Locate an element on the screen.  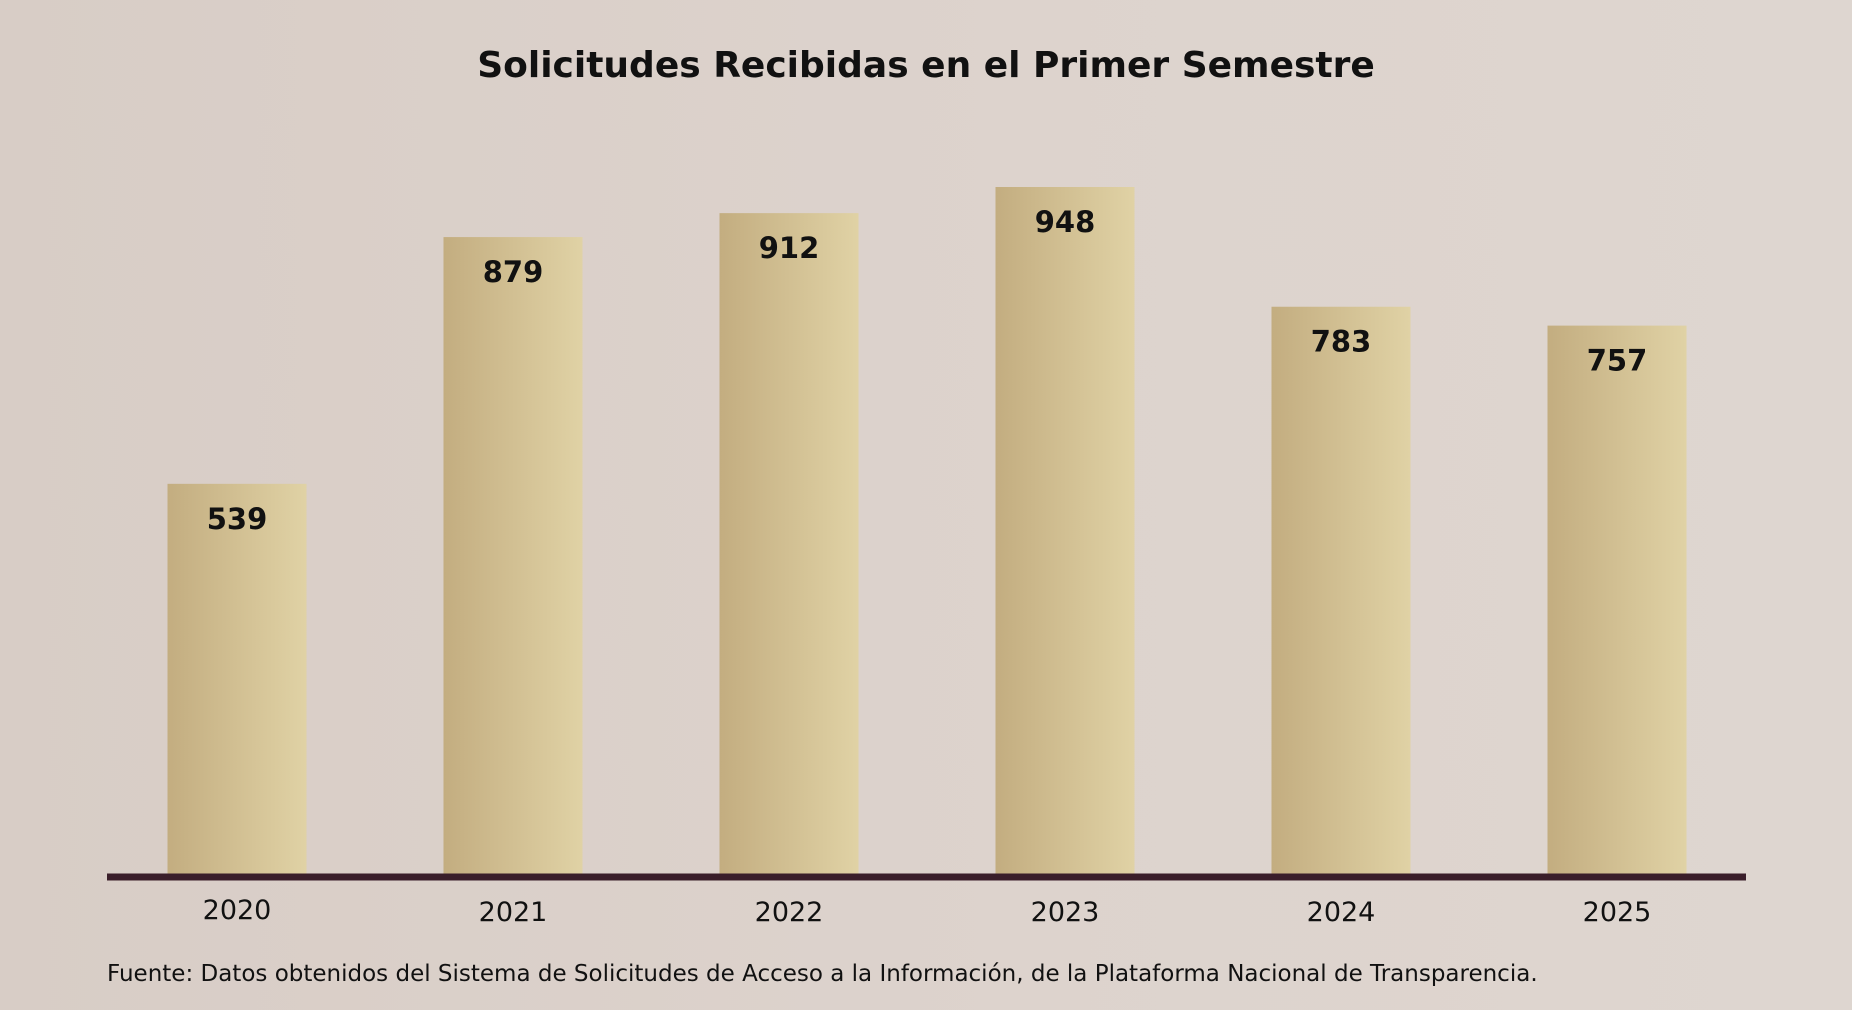
x-tick-label-2021: 2021 is located at coordinates (513, 912).